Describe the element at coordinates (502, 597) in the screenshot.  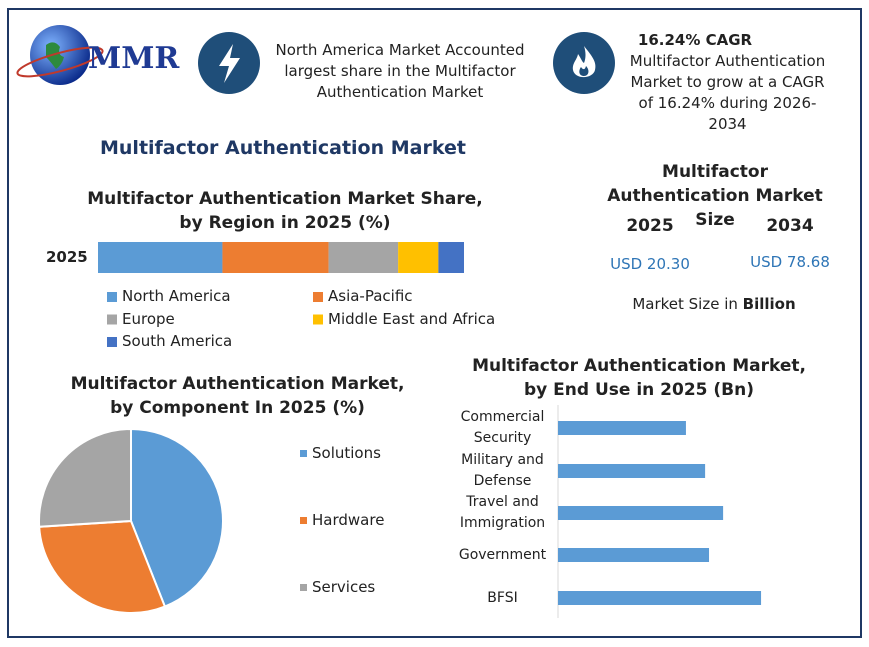
I see `category-label: BFSI` at that location.